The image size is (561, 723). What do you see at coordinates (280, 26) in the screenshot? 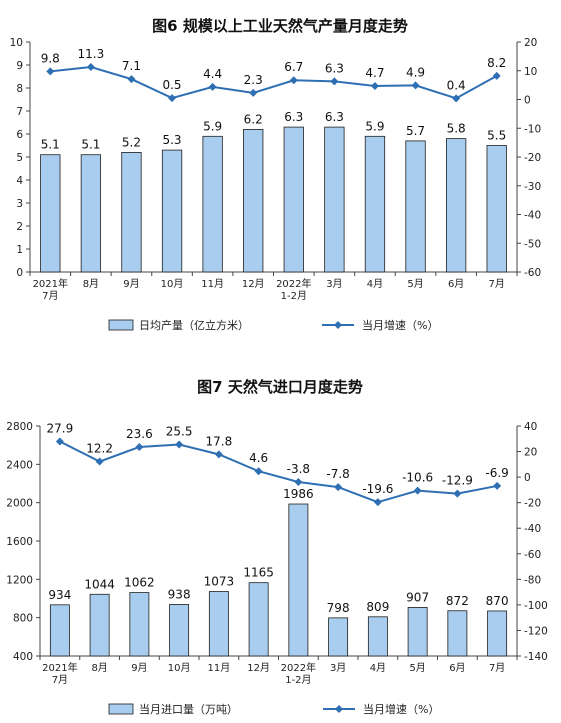
I see `chart-title: 图6 规模以上工业天然气产量月度走势` at bounding box center [280, 26].